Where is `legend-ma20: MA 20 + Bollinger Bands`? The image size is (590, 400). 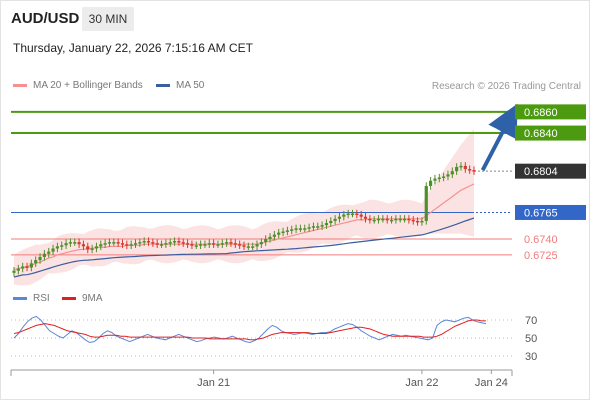 legend-ma20: MA 20 + Bollinger Bands is located at coordinates (78, 85).